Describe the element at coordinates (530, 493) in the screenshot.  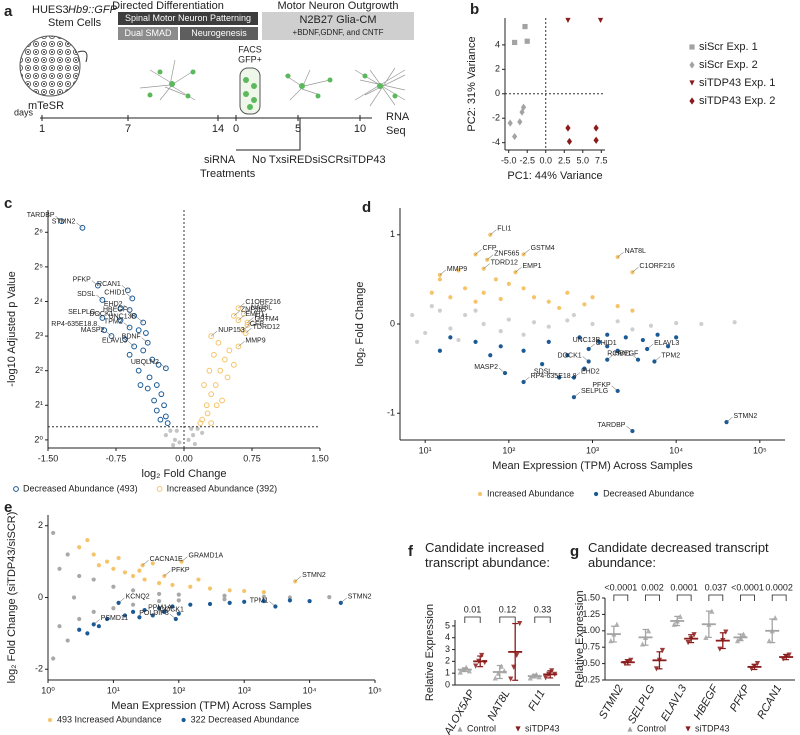
I see `legend-label: Increased Abundance` at that location.